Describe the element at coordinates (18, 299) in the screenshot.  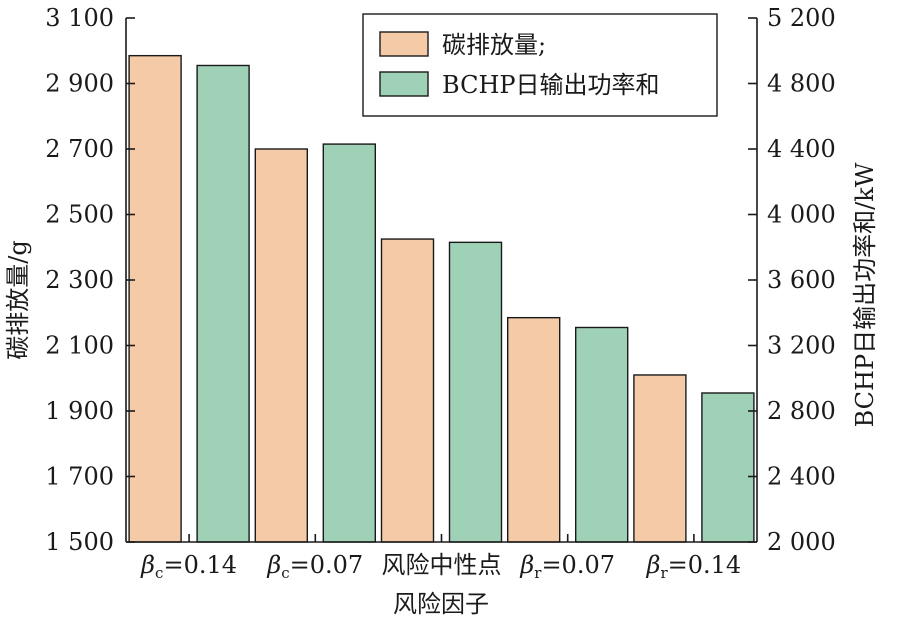
I see `left-axis-title: 碳排放量/g` at that location.